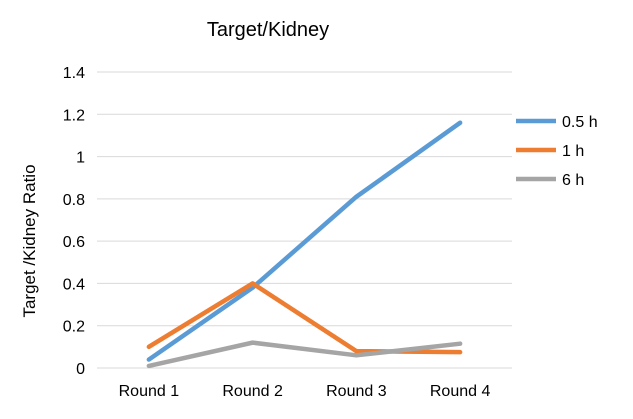 The height and width of the screenshot is (419, 633). I want to click on legend: 0.5 h 1 h 6 h, so click(557, 151).